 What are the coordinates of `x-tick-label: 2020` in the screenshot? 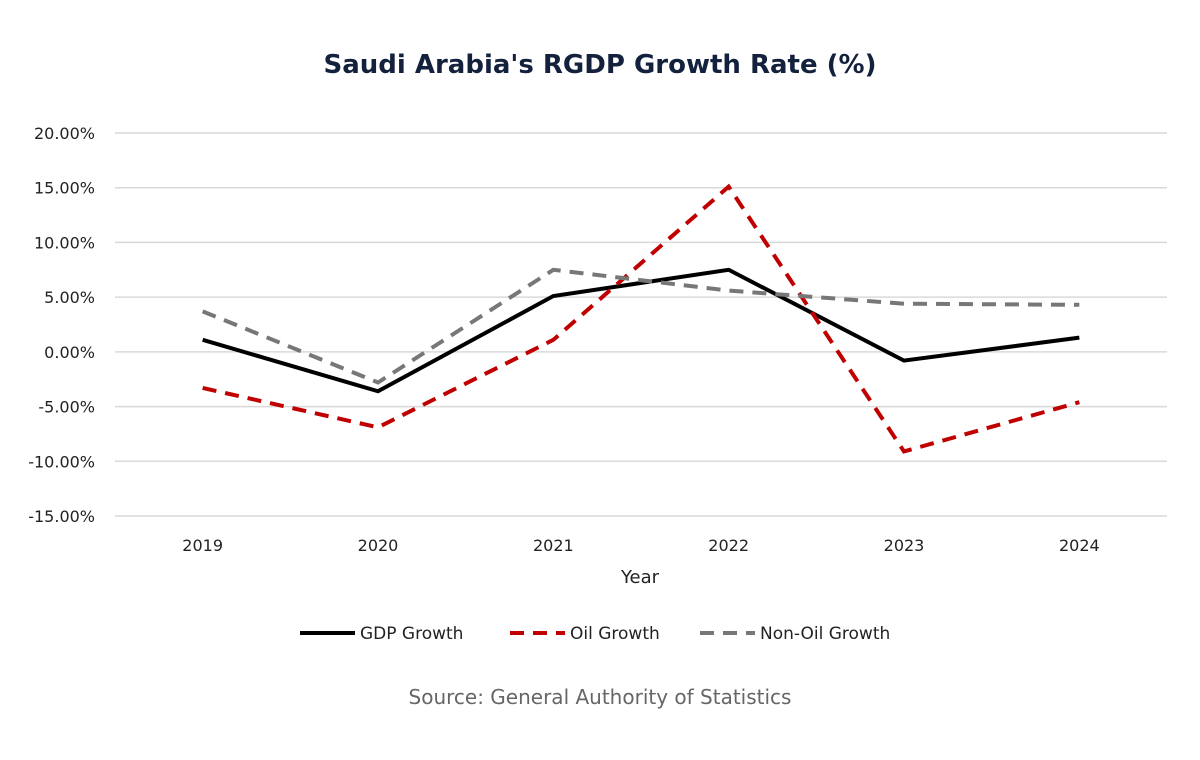 It's located at (378, 545).